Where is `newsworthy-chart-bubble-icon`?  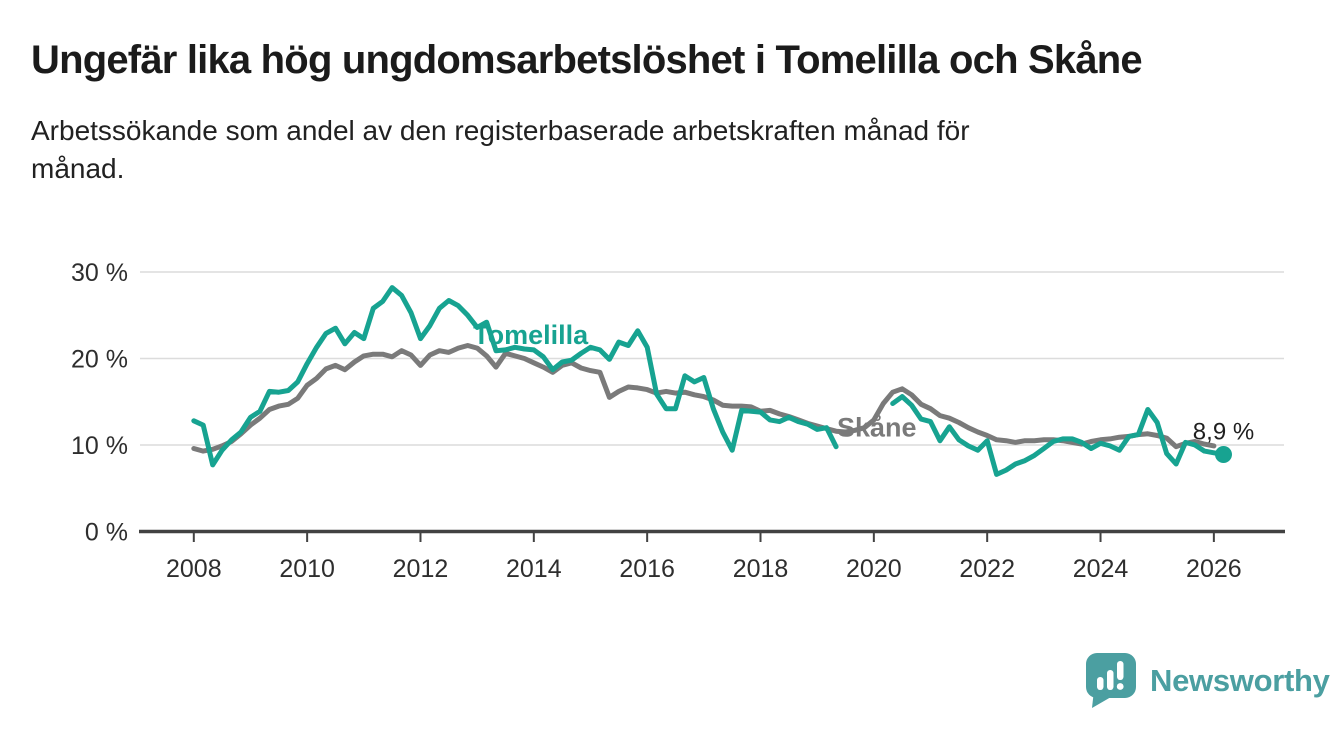
newsworthy-chart-bubble-icon is located at coordinates (1111, 680).